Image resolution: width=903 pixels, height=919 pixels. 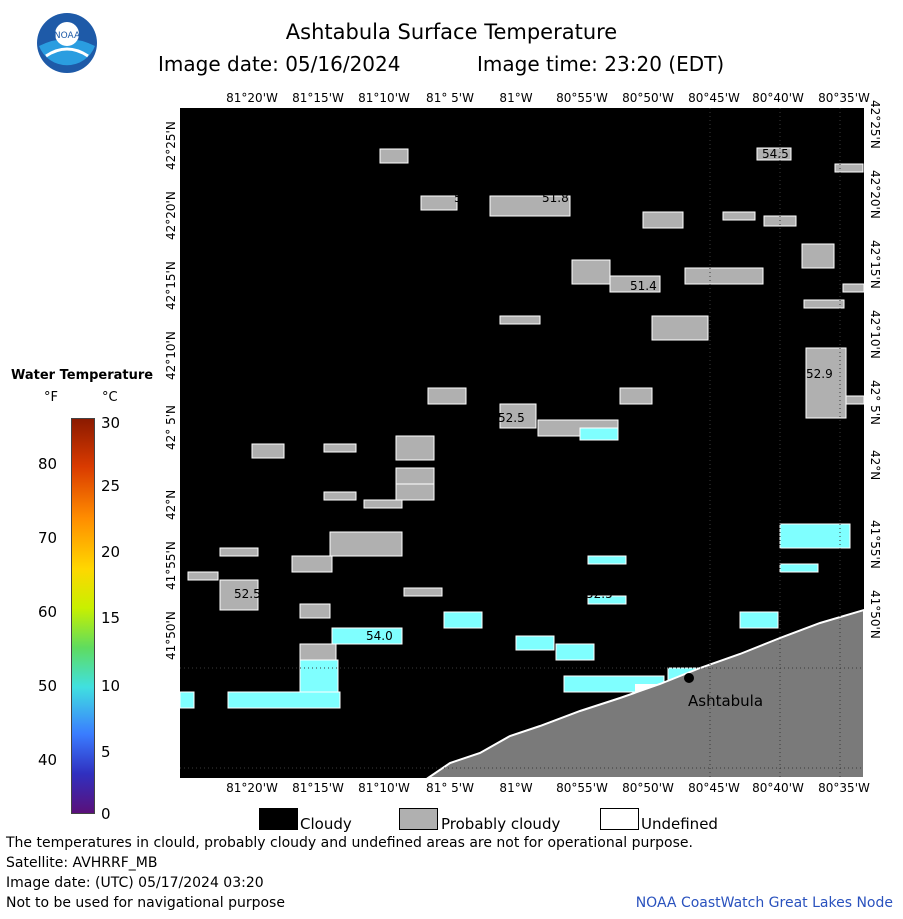 I want to click on cloudy-swatch, so click(x=278, y=819).